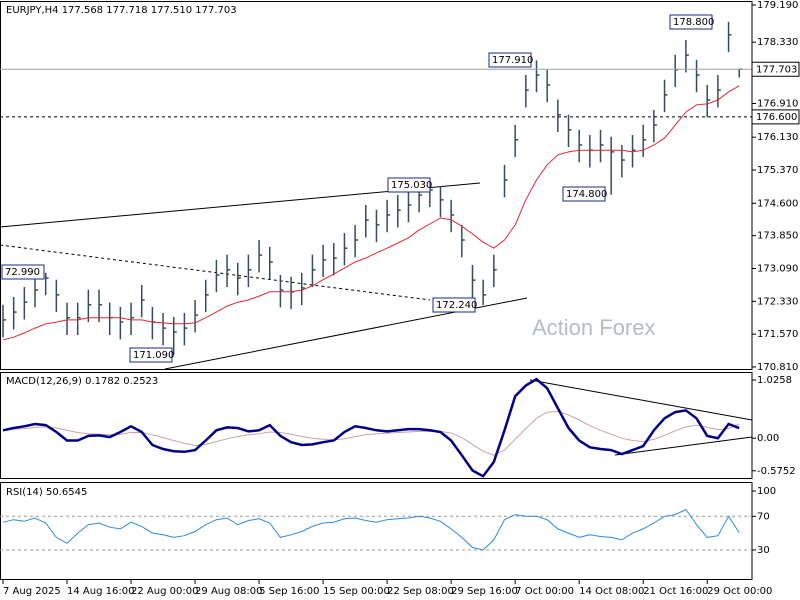  Describe the element at coordinates (776, 471) in the screenshot. I see `y-tick-label: -0.5752` at that location.